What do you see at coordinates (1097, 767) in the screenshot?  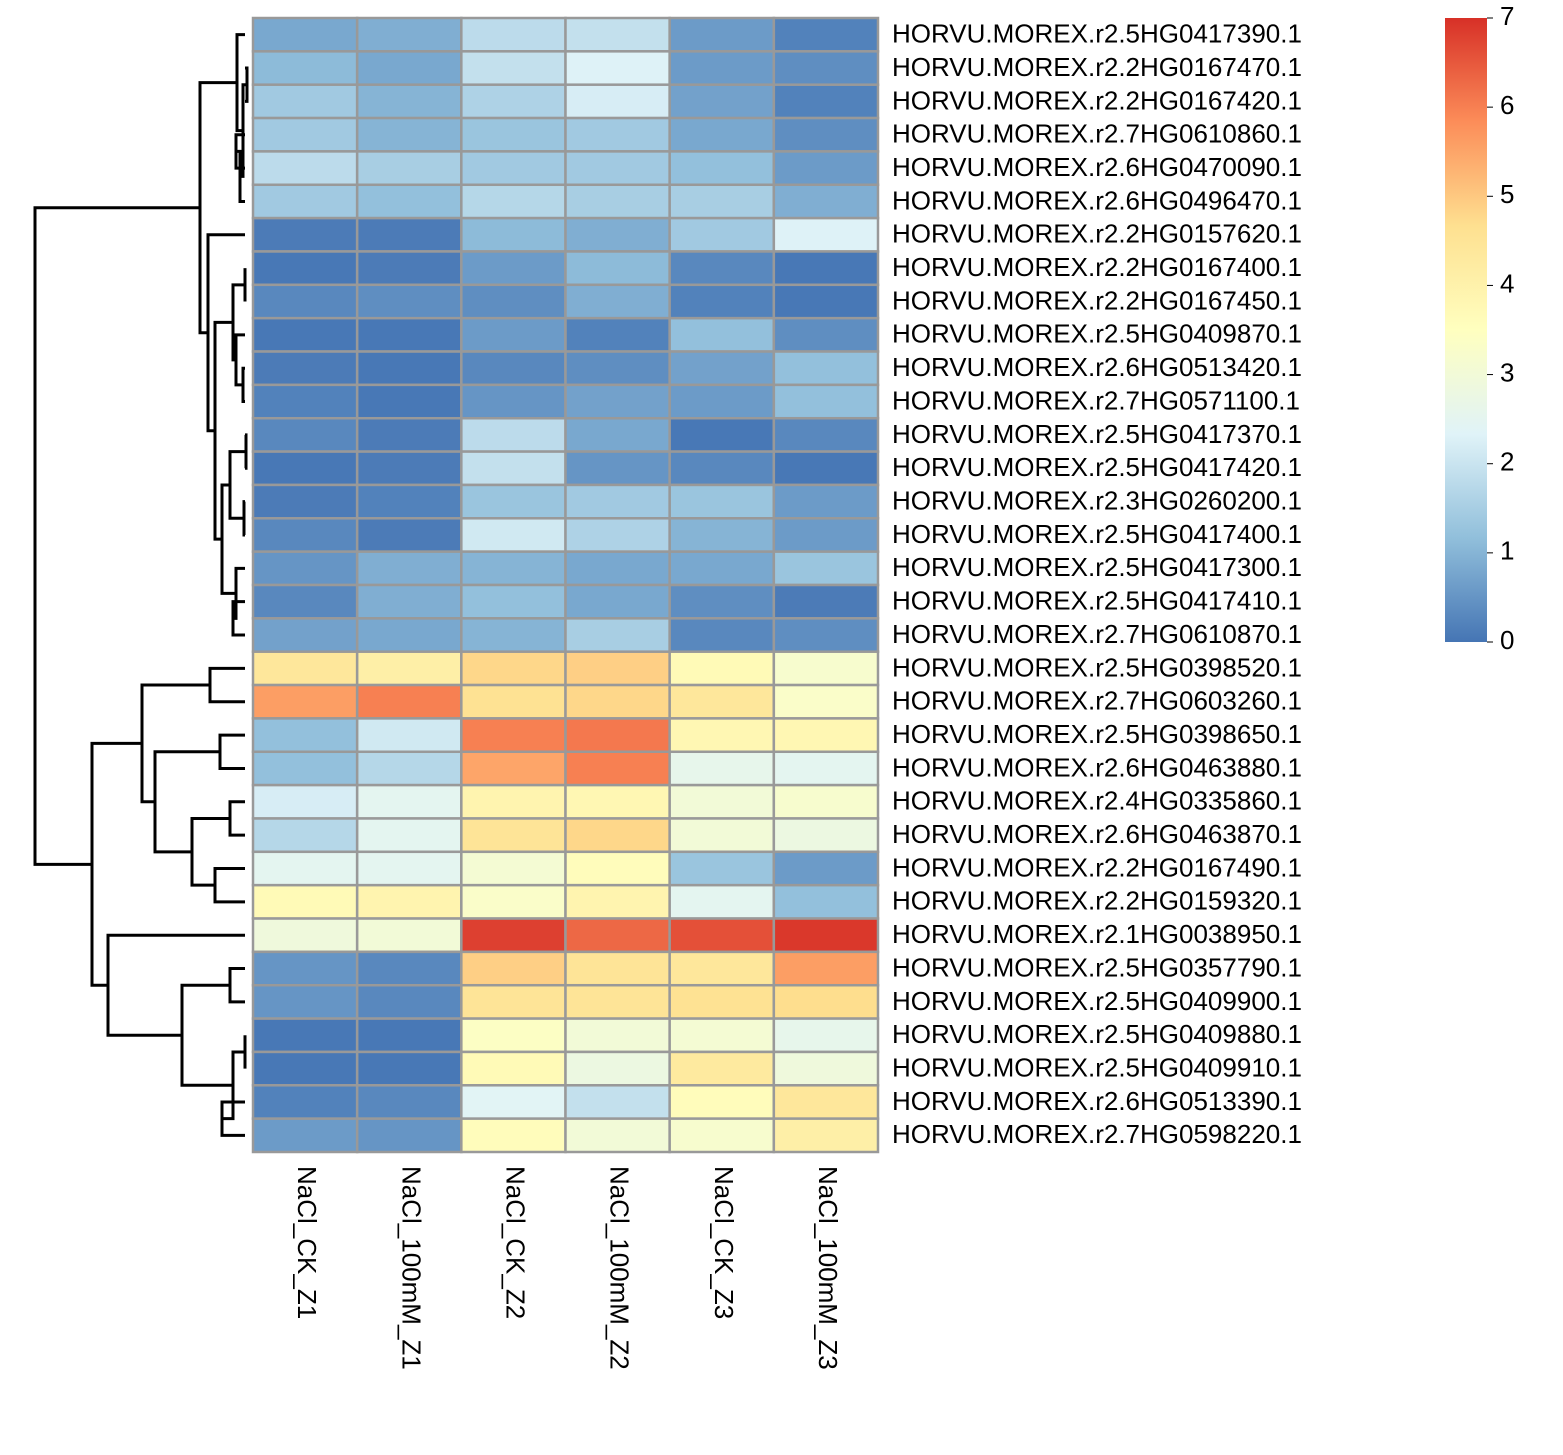 I see `row-label: HORVU.MOREX.r2.6HG0463880.1` at bounding box center [1097, 767].